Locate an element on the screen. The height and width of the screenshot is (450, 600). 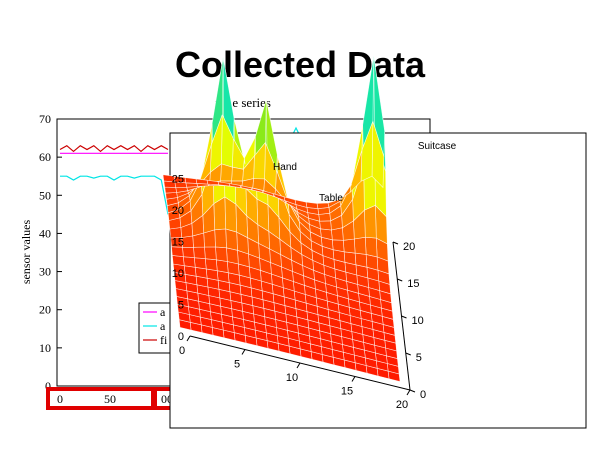
peak-label-hand: Hand is located at coordinates (285, 167).